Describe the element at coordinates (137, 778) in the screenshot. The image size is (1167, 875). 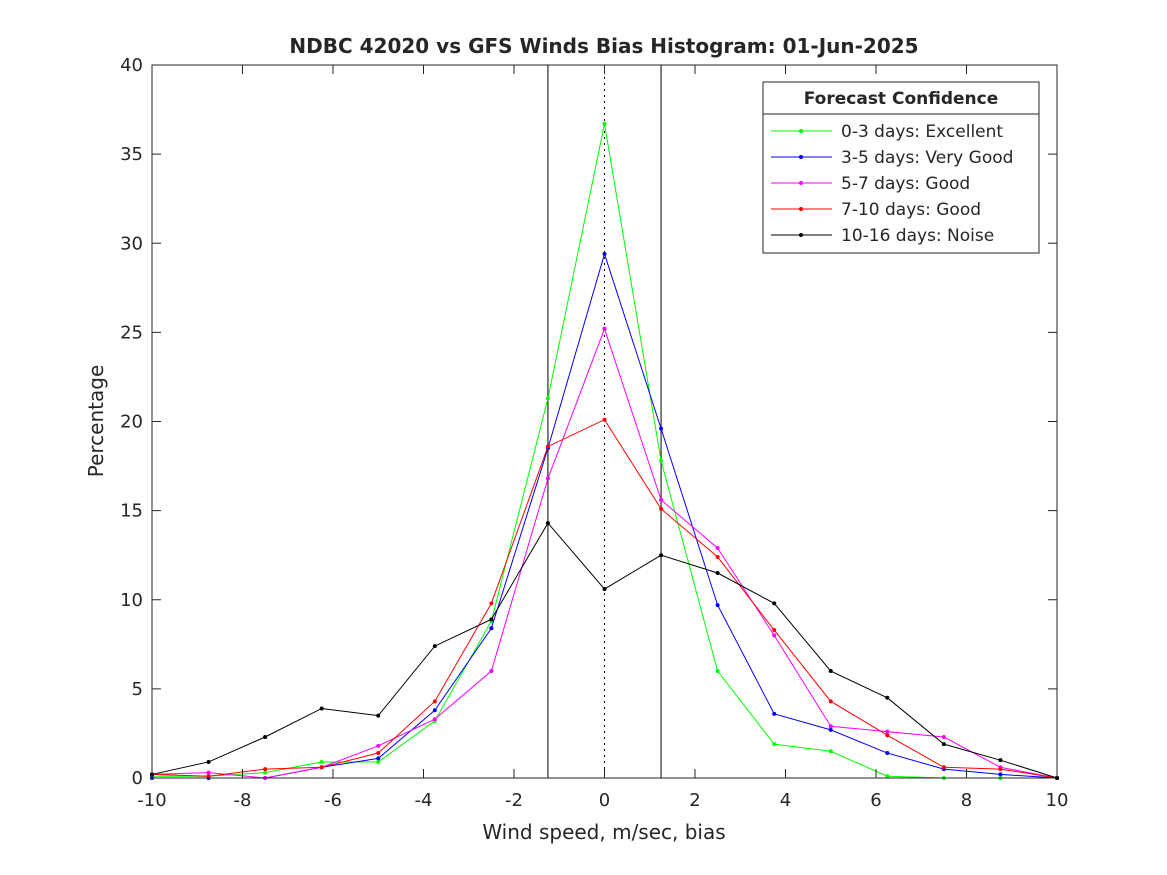
I see `y-tick-label: 0` at that location.